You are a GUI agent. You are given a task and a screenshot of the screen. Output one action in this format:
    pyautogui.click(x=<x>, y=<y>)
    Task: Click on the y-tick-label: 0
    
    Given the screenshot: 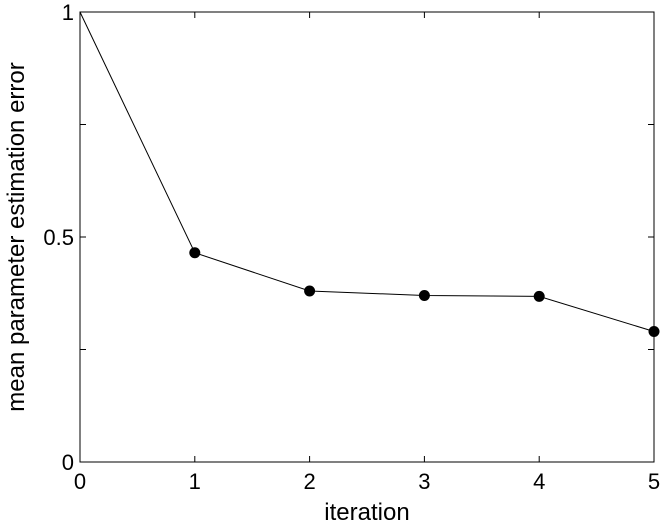 What is the action you would take?
    pyautogui.click(x=68, y=462)
    